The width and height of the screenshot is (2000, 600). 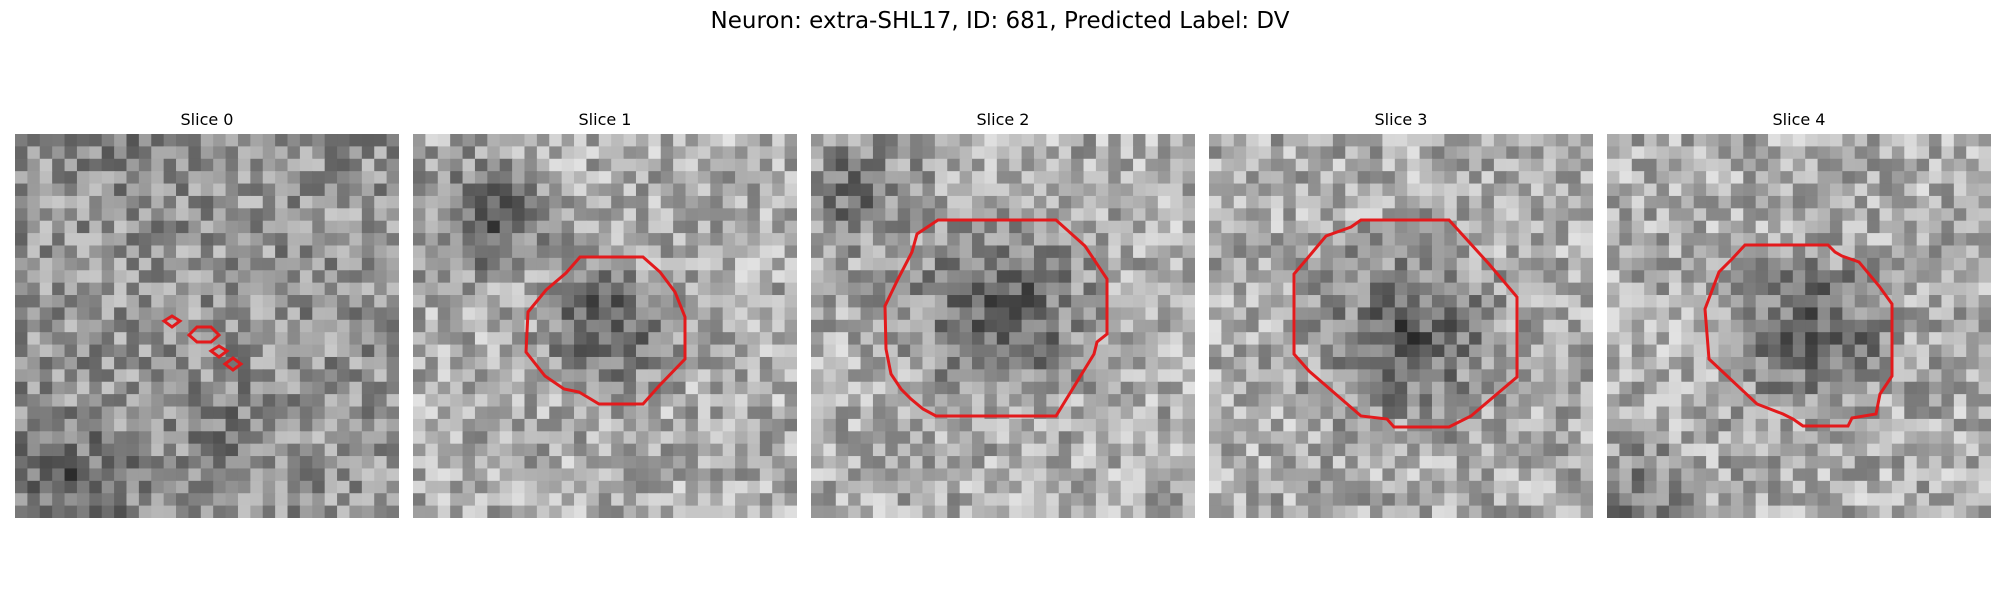 I want to click on slice-title: Slice 2, so click(x=1003, y=119).